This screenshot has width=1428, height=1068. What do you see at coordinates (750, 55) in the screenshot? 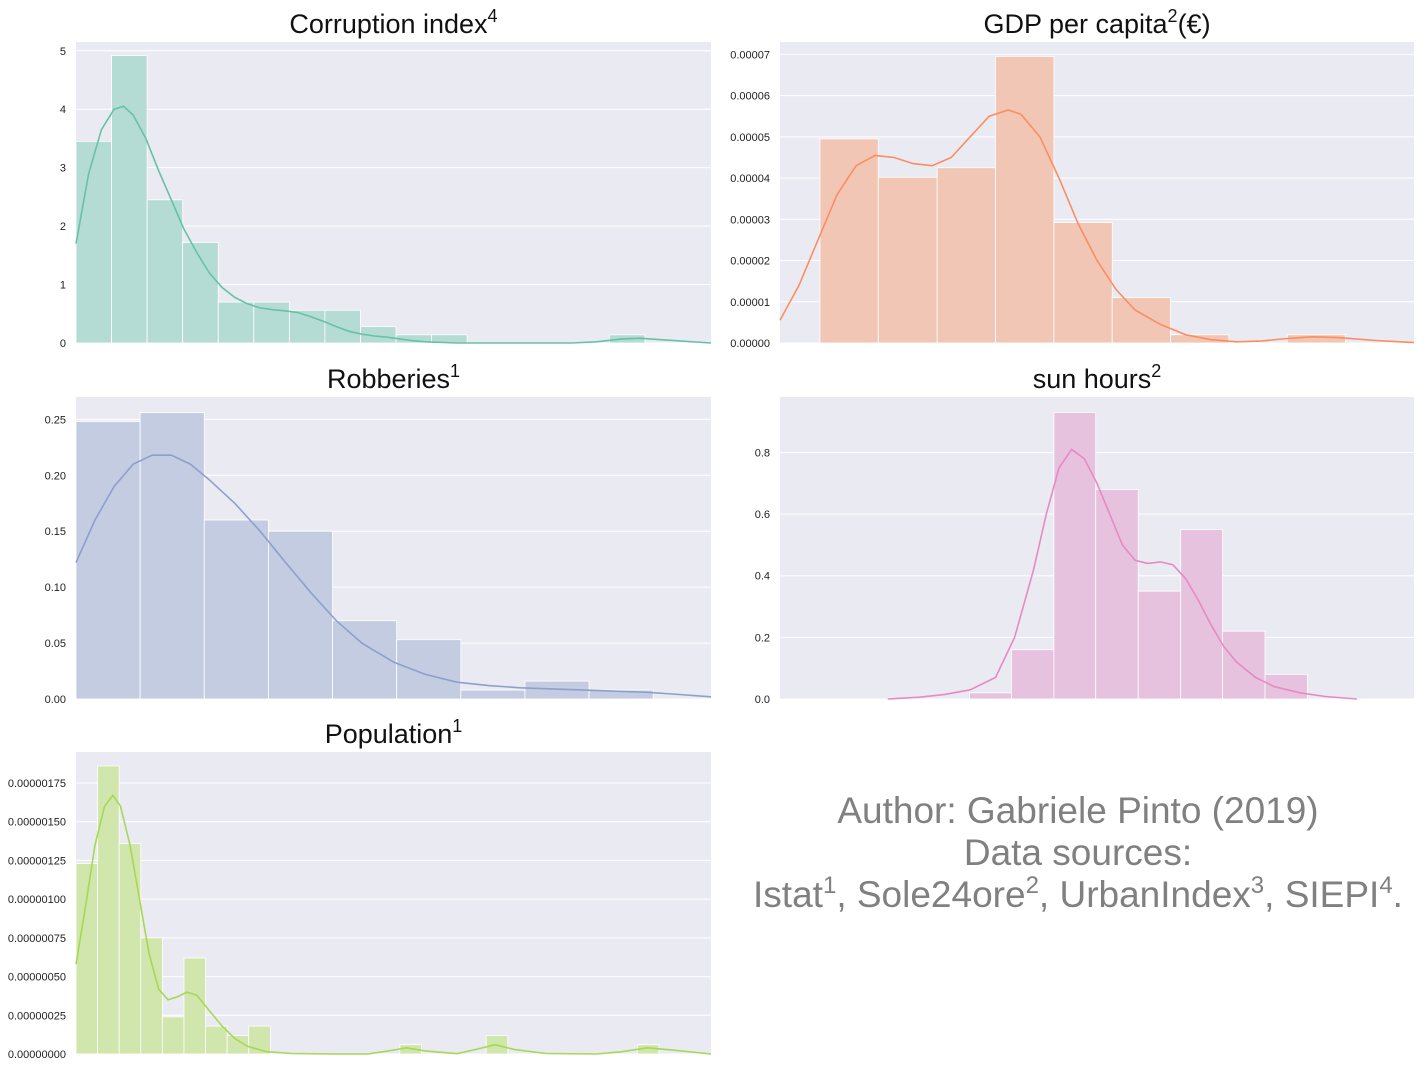
I see `y-tick-label: 0.00007` at bounding box center [750, 55].